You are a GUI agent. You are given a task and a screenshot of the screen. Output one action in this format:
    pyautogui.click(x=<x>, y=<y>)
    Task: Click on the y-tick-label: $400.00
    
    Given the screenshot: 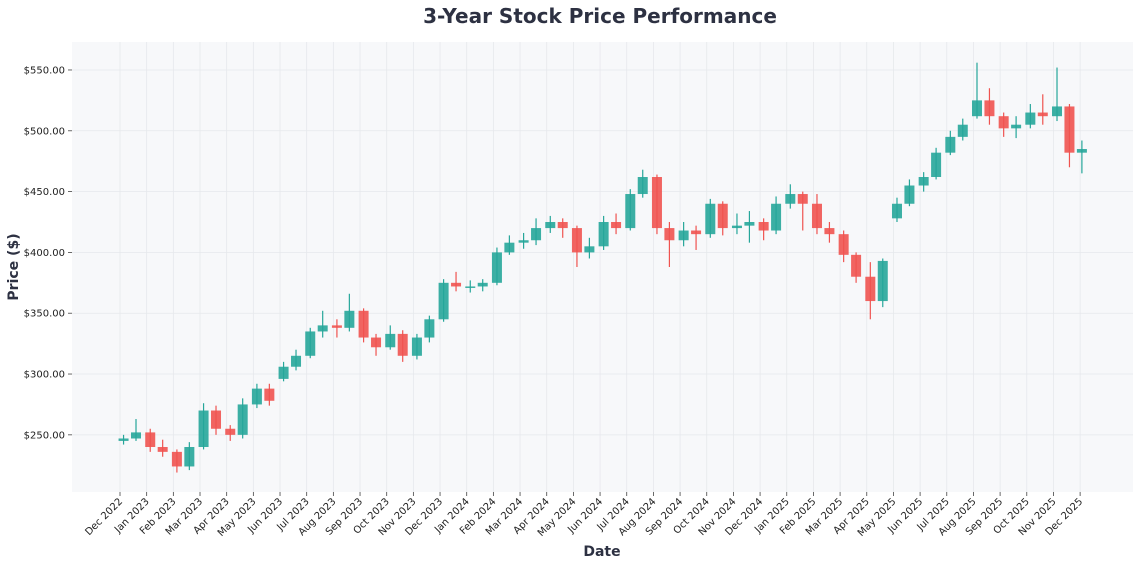 What is the action you would take?
    pyautogui.click(x=44, y=253)
    